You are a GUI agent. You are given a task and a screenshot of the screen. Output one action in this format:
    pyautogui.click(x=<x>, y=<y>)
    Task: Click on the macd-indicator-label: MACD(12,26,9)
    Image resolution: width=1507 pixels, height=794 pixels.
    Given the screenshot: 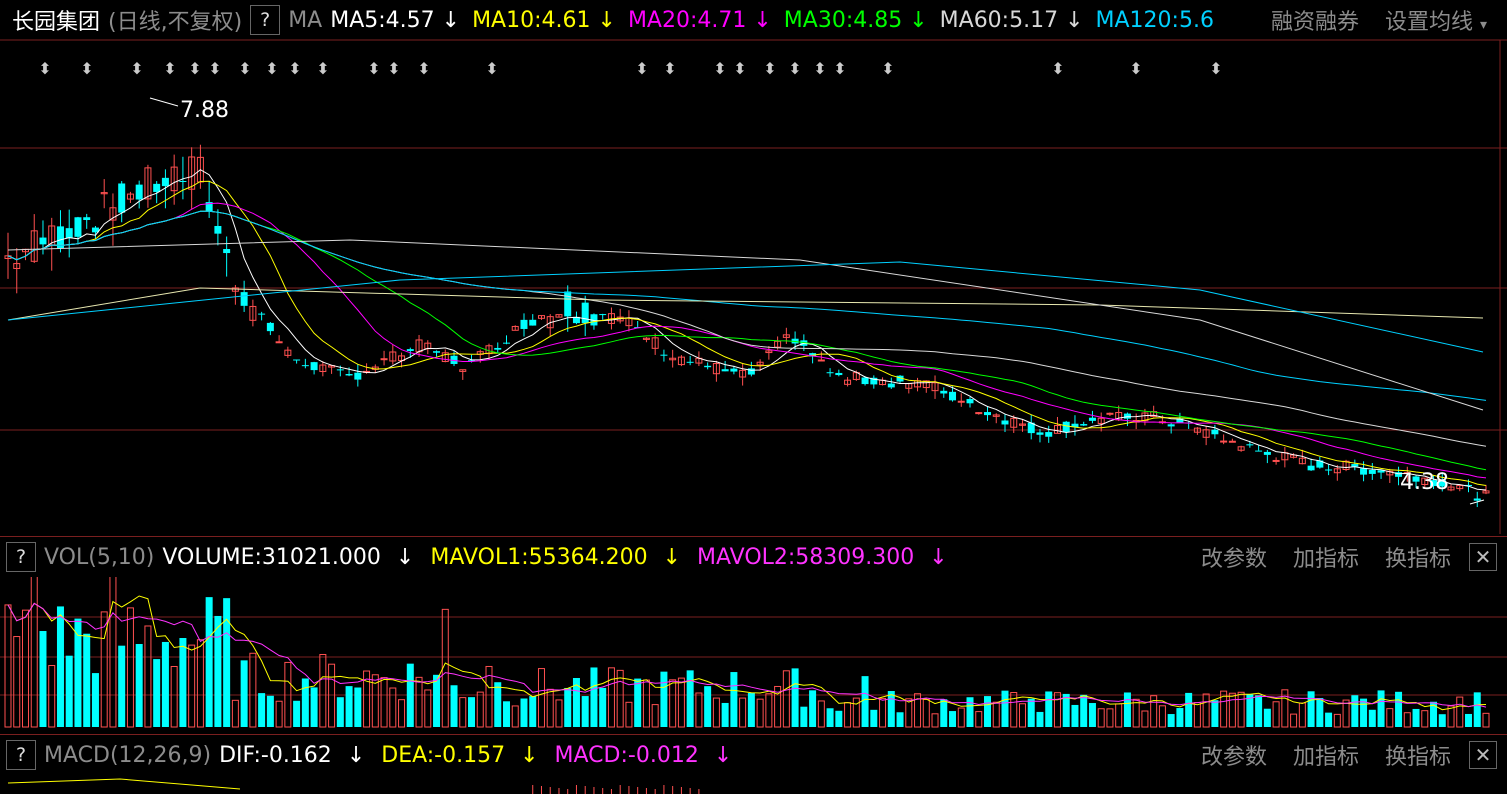 What is the action you would take?
    pyautogui.click(x=128, y=755)
    